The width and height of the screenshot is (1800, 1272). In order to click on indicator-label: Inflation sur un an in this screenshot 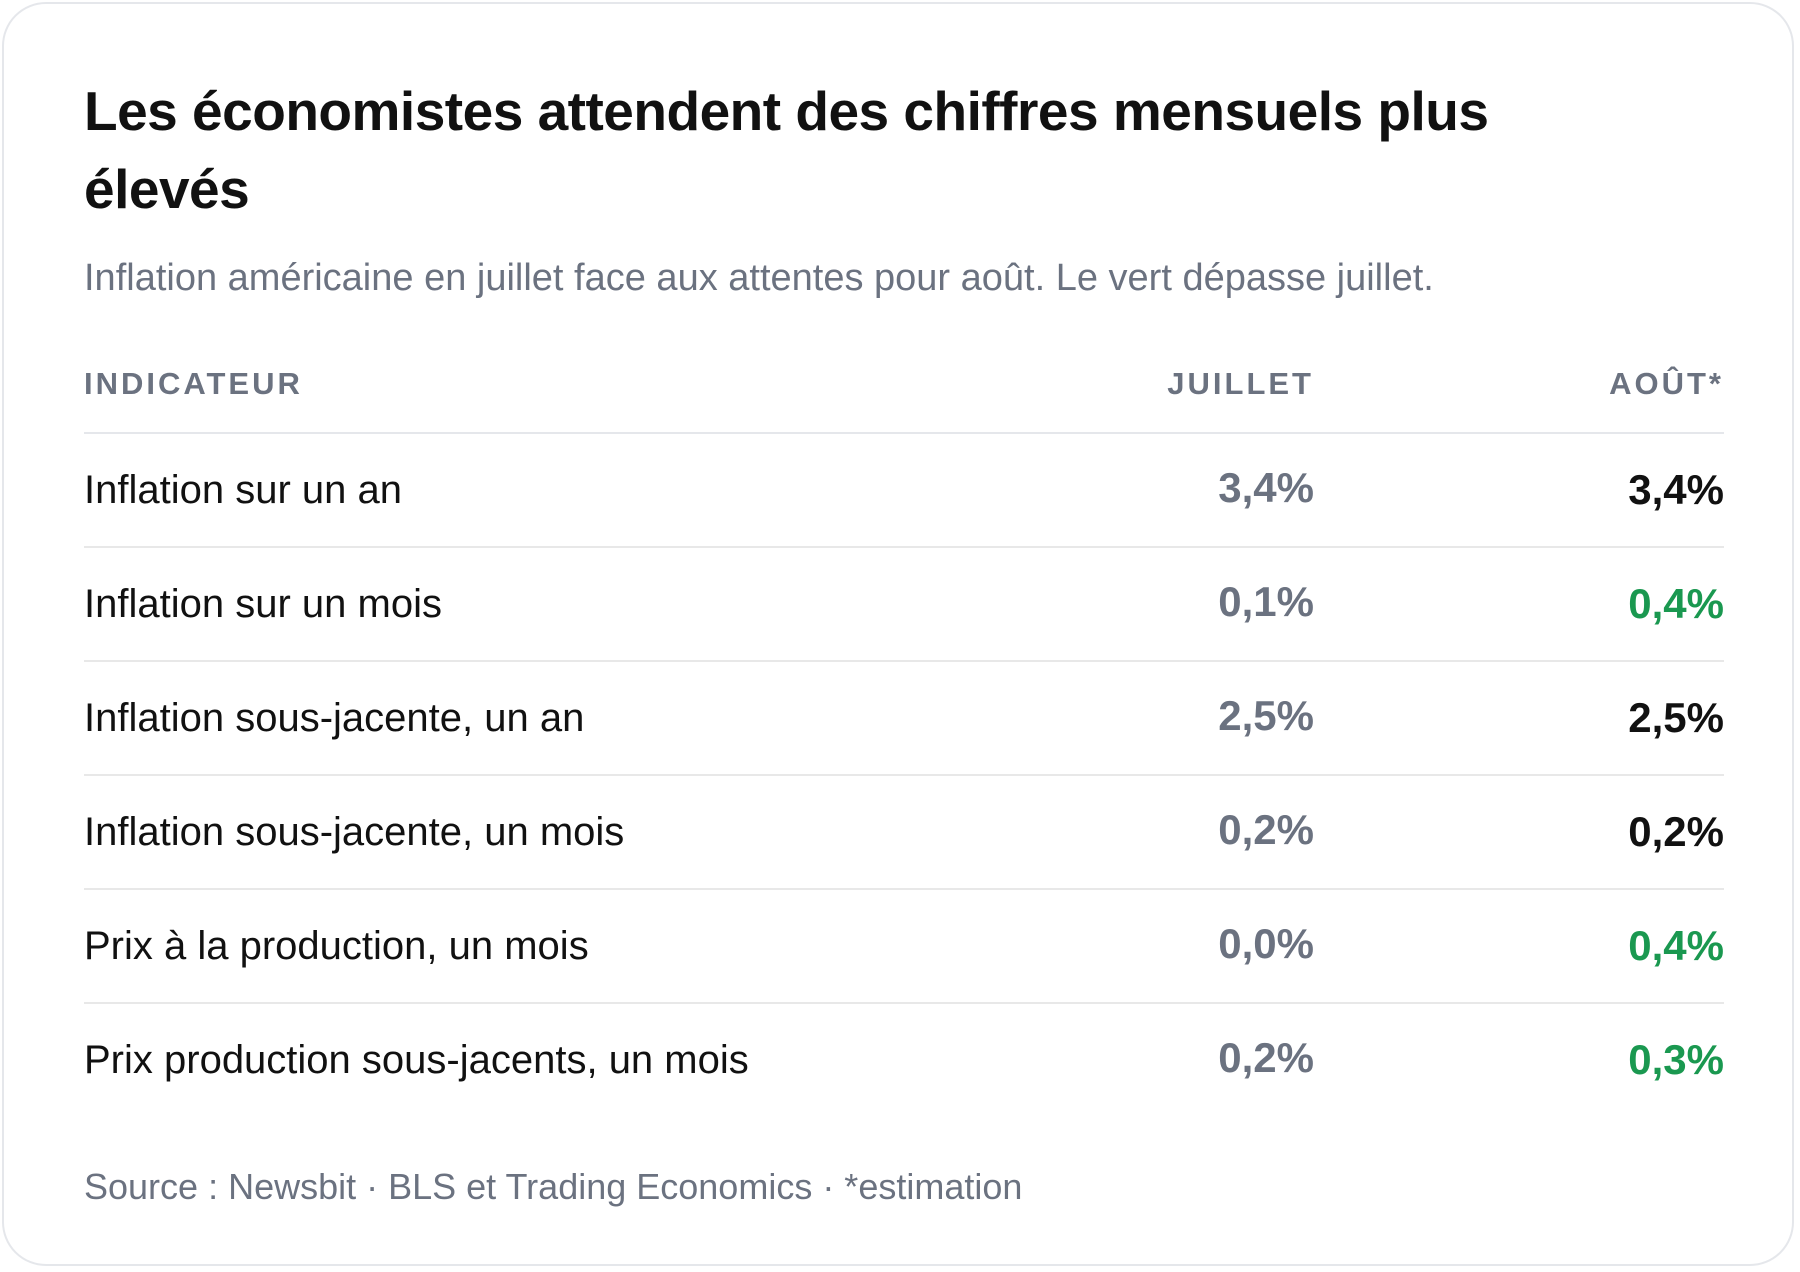, I will do `click(243, 490)`.